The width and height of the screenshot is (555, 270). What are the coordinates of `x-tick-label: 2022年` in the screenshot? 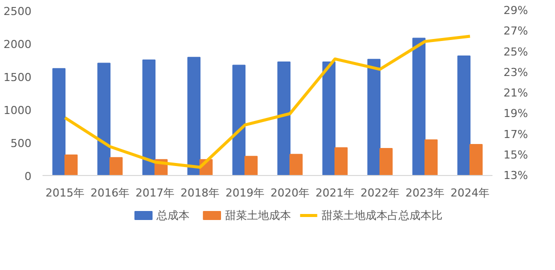 It's located at (380, 193).